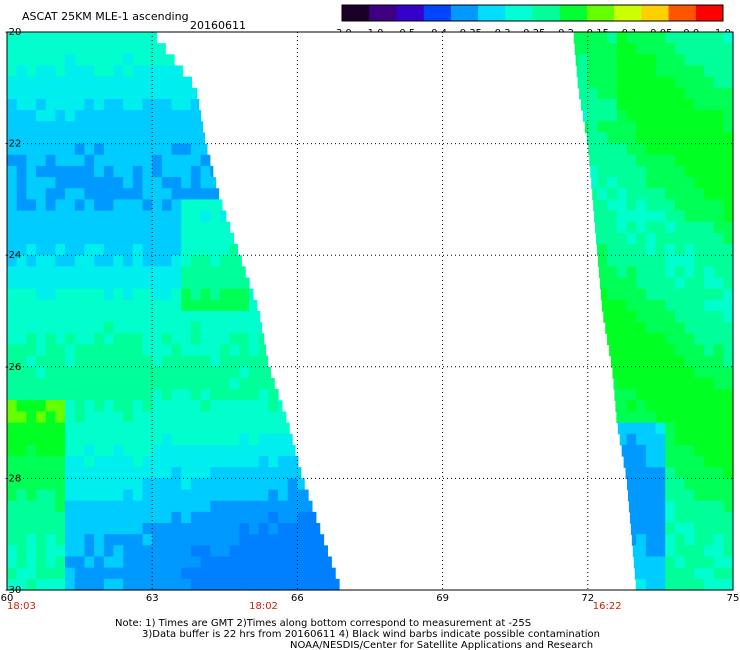 The image size is (740, 650). Describe the element at coordinates (21, 606) in the screenshot. I see `pass-time-label: 18:03` at that location.